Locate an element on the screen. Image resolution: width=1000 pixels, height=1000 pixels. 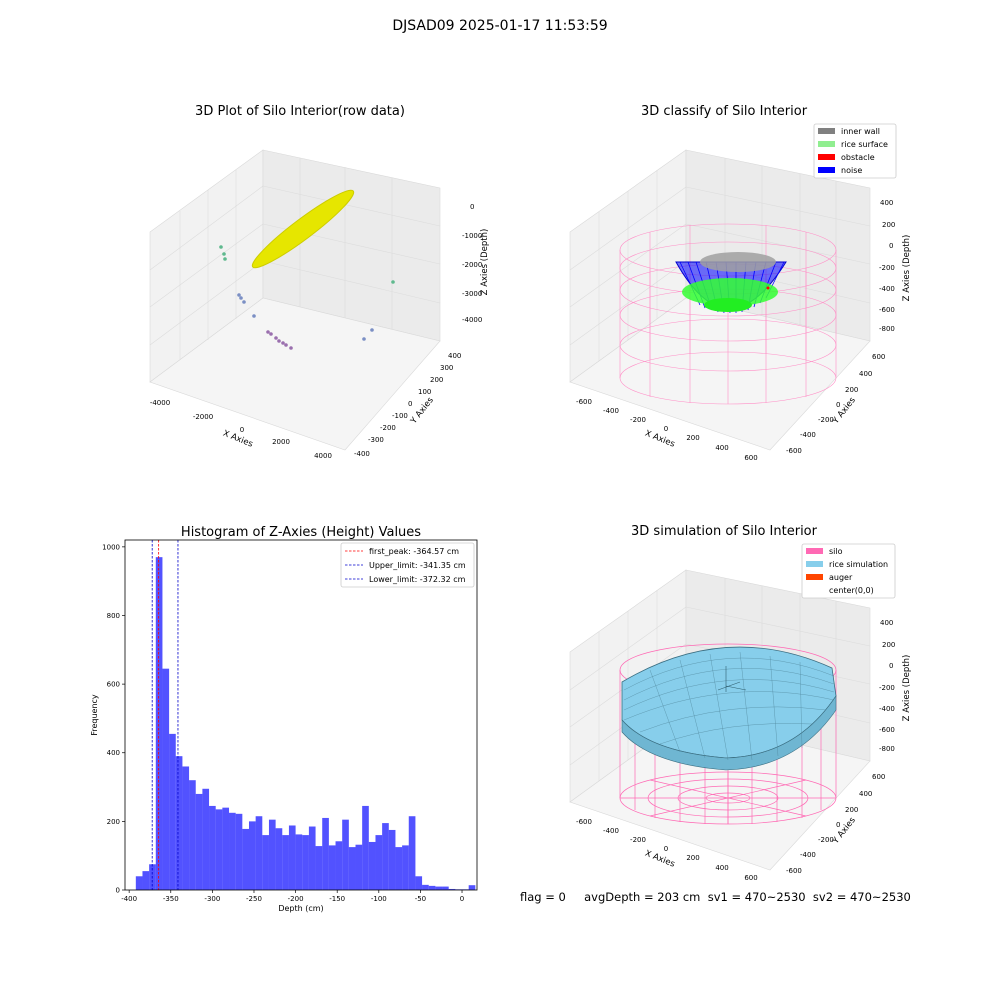
legend-swatch-silo is located at coordinates (814, 551).